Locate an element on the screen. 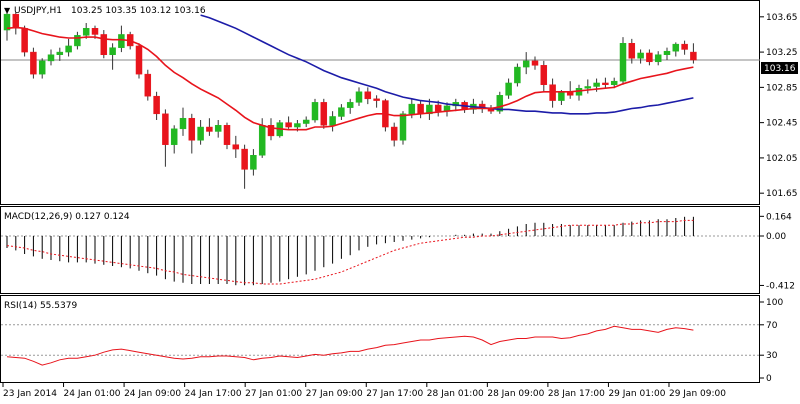 The height and width of the screenshot is (404, 800). time-axis-label: 24 Jan 09:00 is located at coordinates (152, 394).